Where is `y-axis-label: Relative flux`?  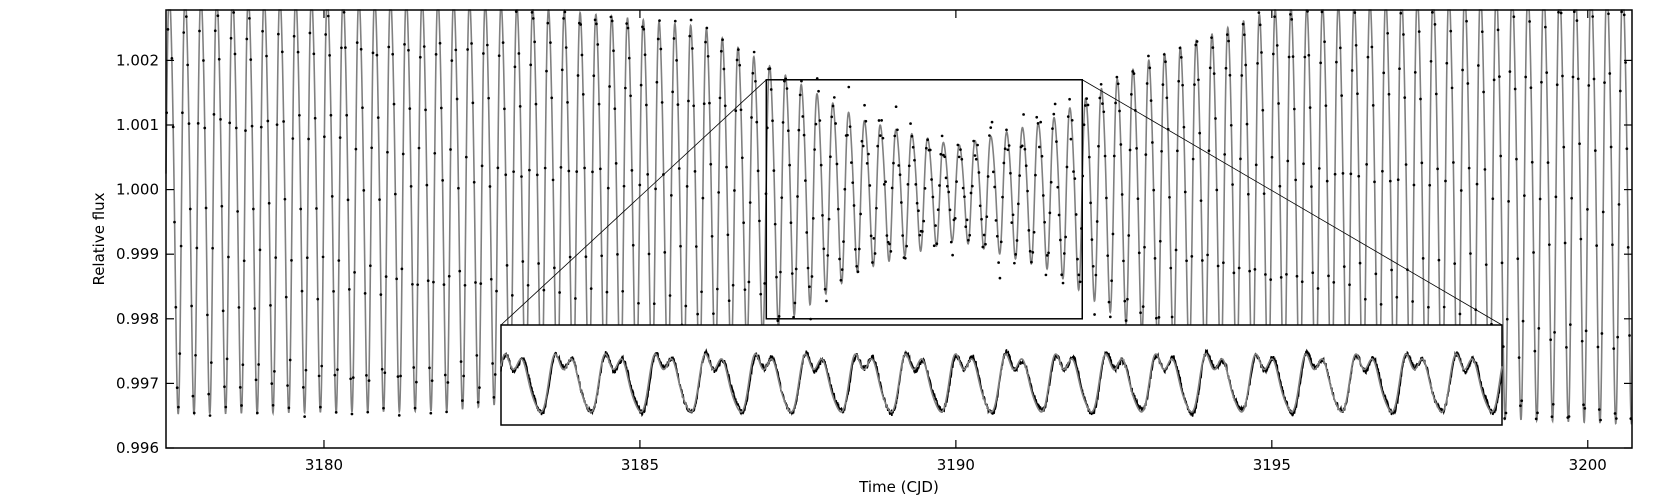 y-axis-label: Relative flux is located at coordinates (99, 238).